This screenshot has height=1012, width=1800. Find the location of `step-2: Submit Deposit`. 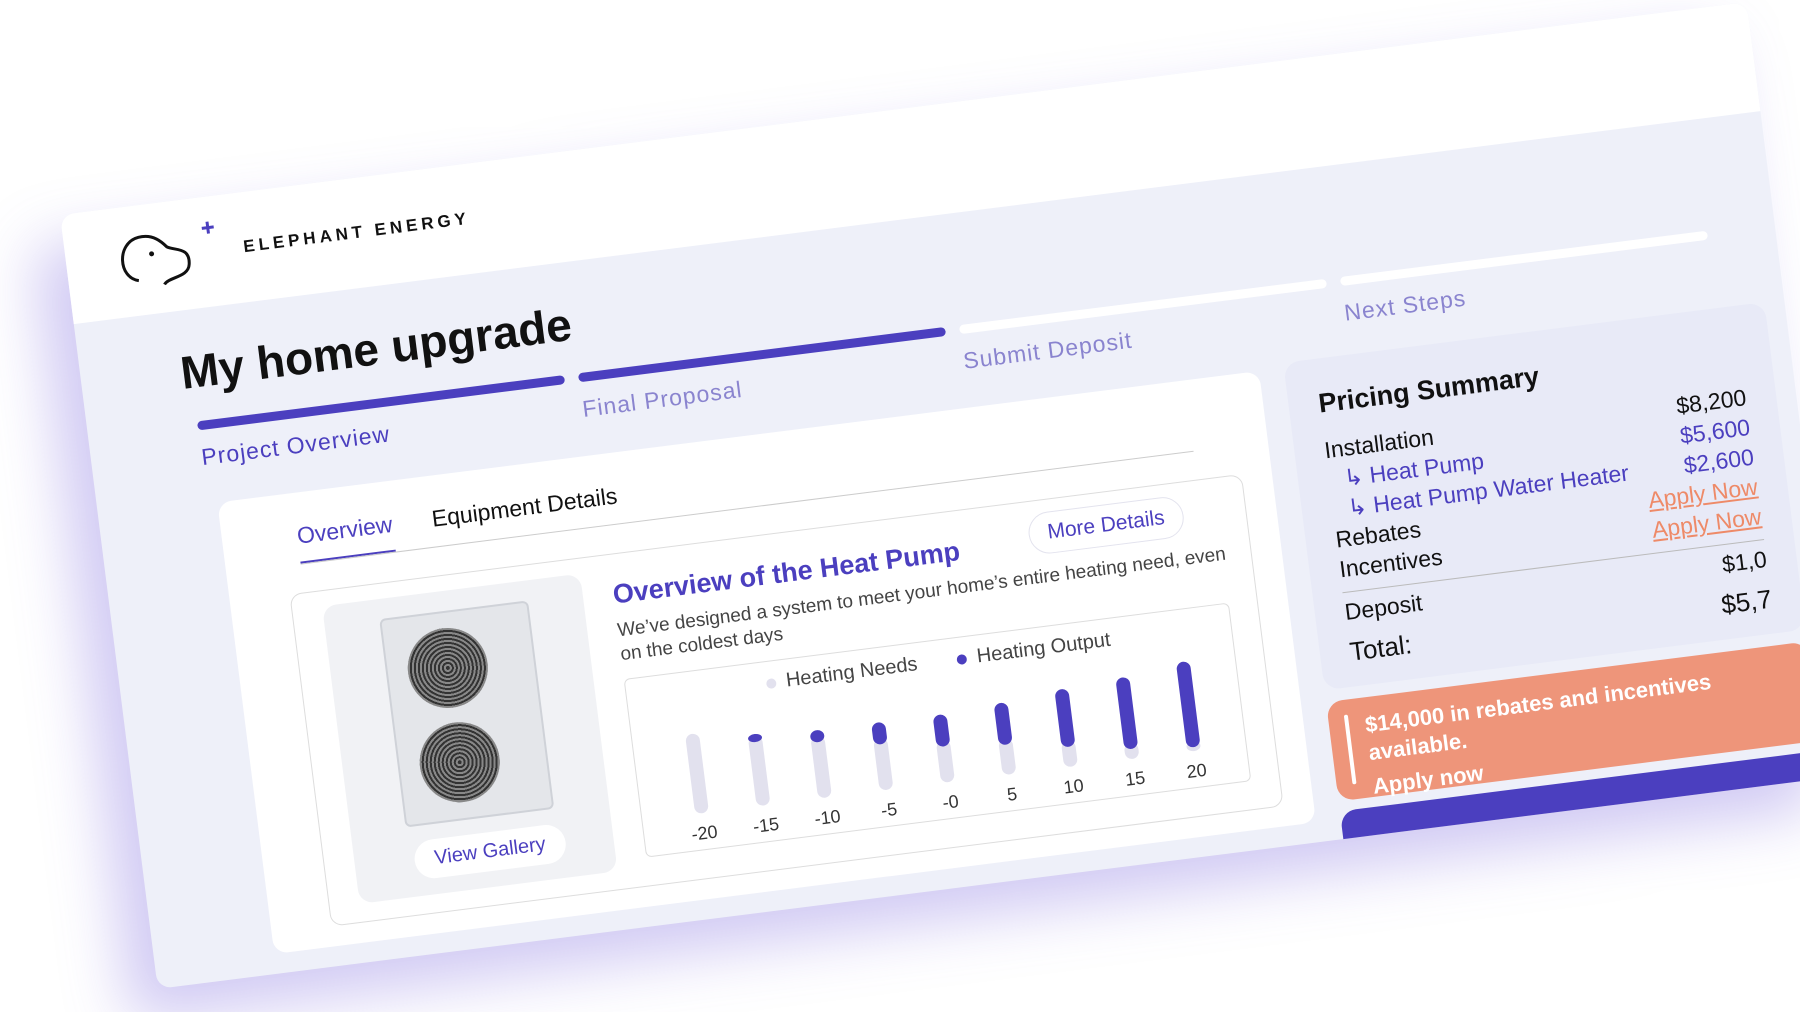

step-2: Submit Deposit is located at coordinates (1145, 326).